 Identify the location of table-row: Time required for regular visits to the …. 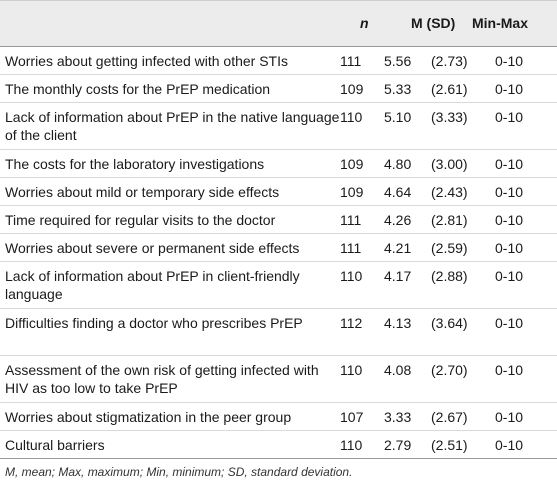
(278, 220).